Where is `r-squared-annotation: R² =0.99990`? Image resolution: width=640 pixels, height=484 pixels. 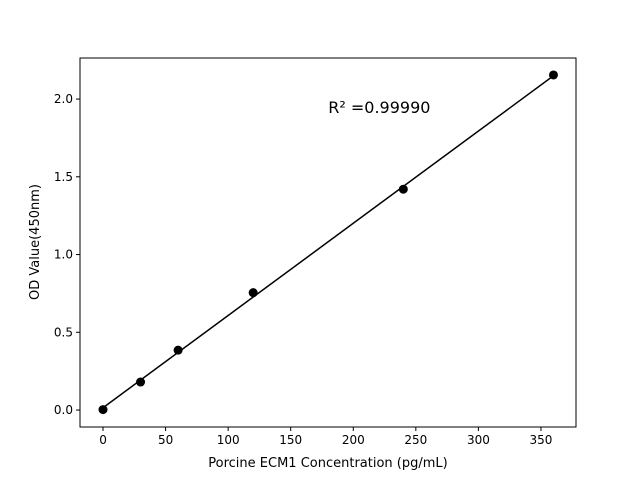 r-squared-annotation: R² =0.99990 is located at coordinates (379, 107).